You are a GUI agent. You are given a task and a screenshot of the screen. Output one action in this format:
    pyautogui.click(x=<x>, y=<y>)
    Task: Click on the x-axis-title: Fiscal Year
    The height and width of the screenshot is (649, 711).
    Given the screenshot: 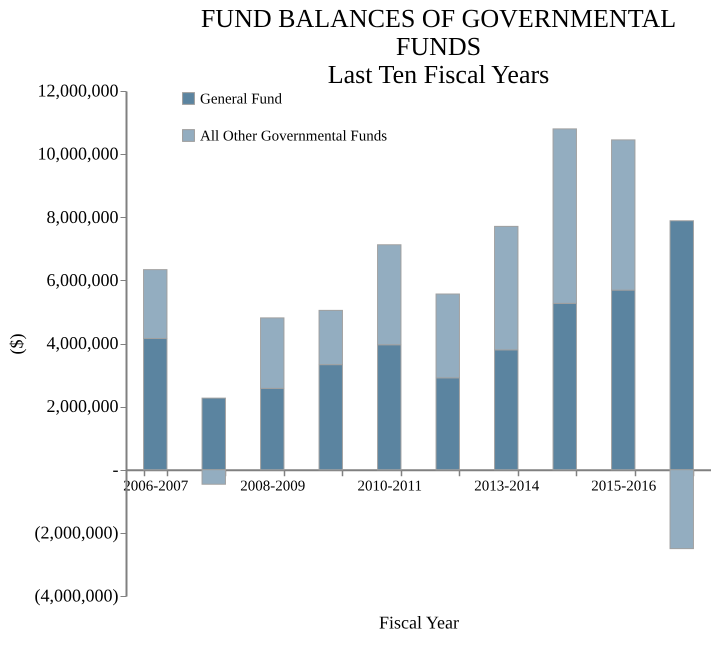 What is the action you would take?
    pyautogui.click(x=419, y=622)
    